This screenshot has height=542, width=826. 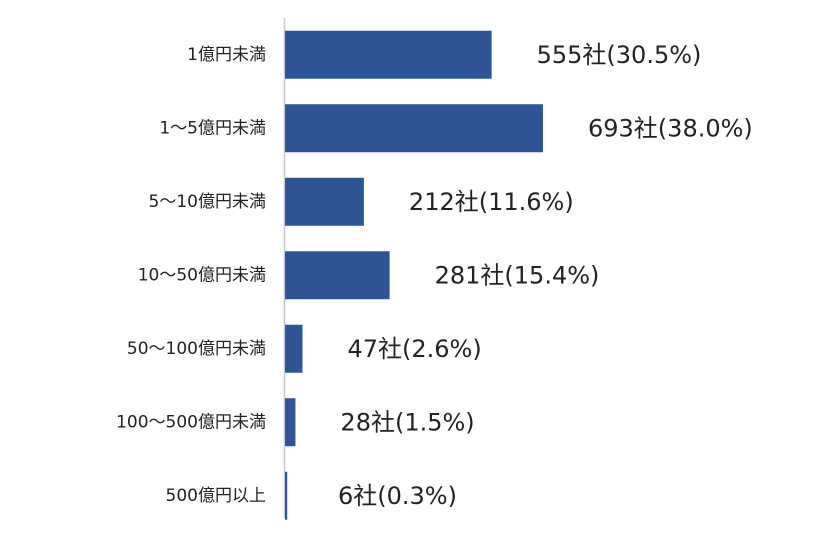 What do you see at coordinates (407, 422) in the screenshot?
I see `value-label: 28社(1.5%)` at bounding box center [407, 422].